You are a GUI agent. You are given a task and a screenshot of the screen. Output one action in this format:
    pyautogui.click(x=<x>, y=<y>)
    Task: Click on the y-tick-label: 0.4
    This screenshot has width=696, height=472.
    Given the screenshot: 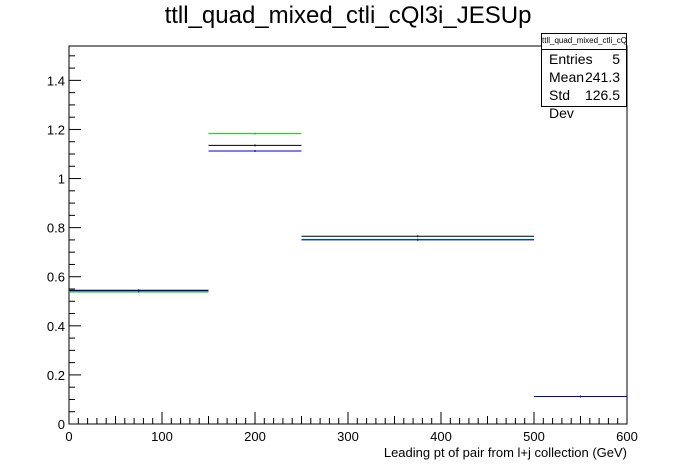 What is the action you would take?
    pyautogui.click(x=56, y=326)
    